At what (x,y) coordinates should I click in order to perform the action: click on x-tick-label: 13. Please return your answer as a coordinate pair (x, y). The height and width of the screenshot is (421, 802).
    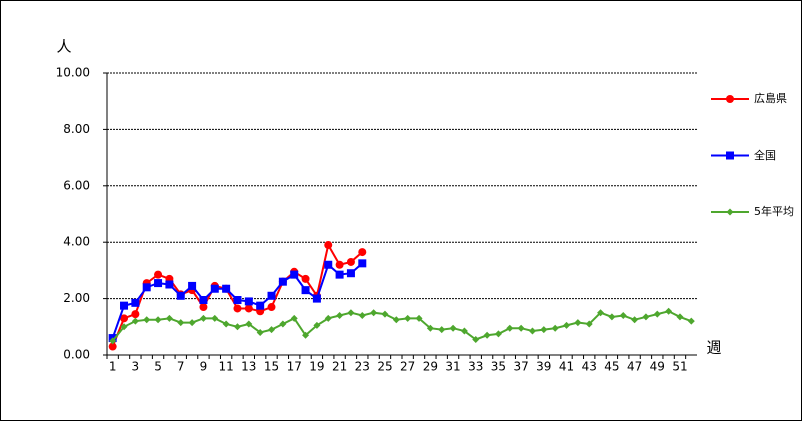
    Looking at the image, I should click on (248, 367).